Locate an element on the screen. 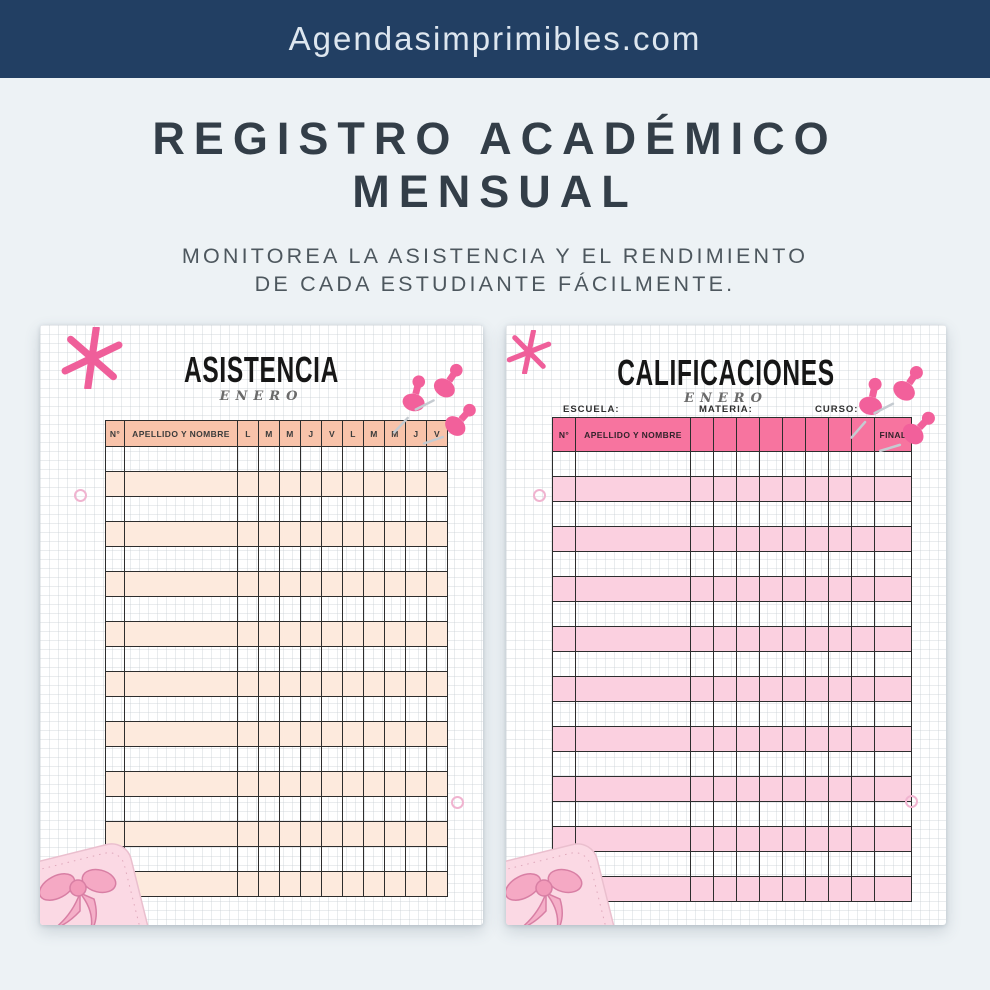 The height and width of the screenshot is (990, 990). final-column-header: FINAL is located at coordinates (893, 434).